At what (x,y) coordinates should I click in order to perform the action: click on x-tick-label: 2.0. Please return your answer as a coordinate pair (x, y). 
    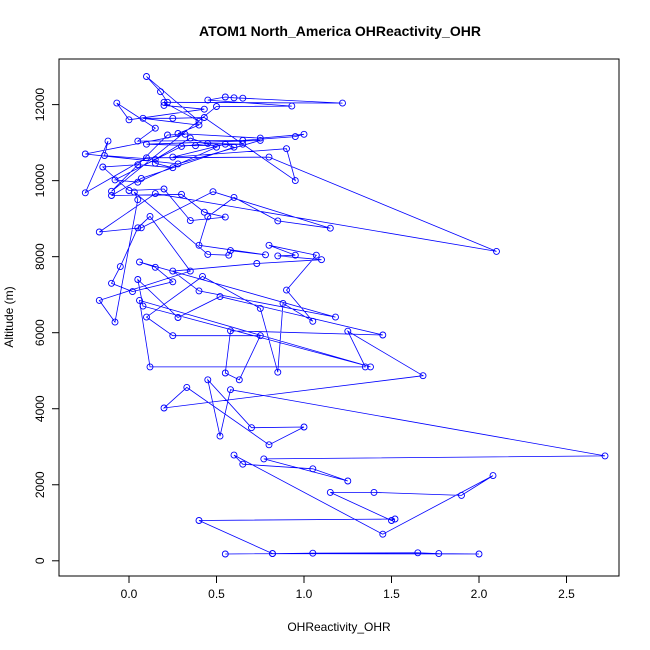
    Looking at the image, I should click on (479, 594).